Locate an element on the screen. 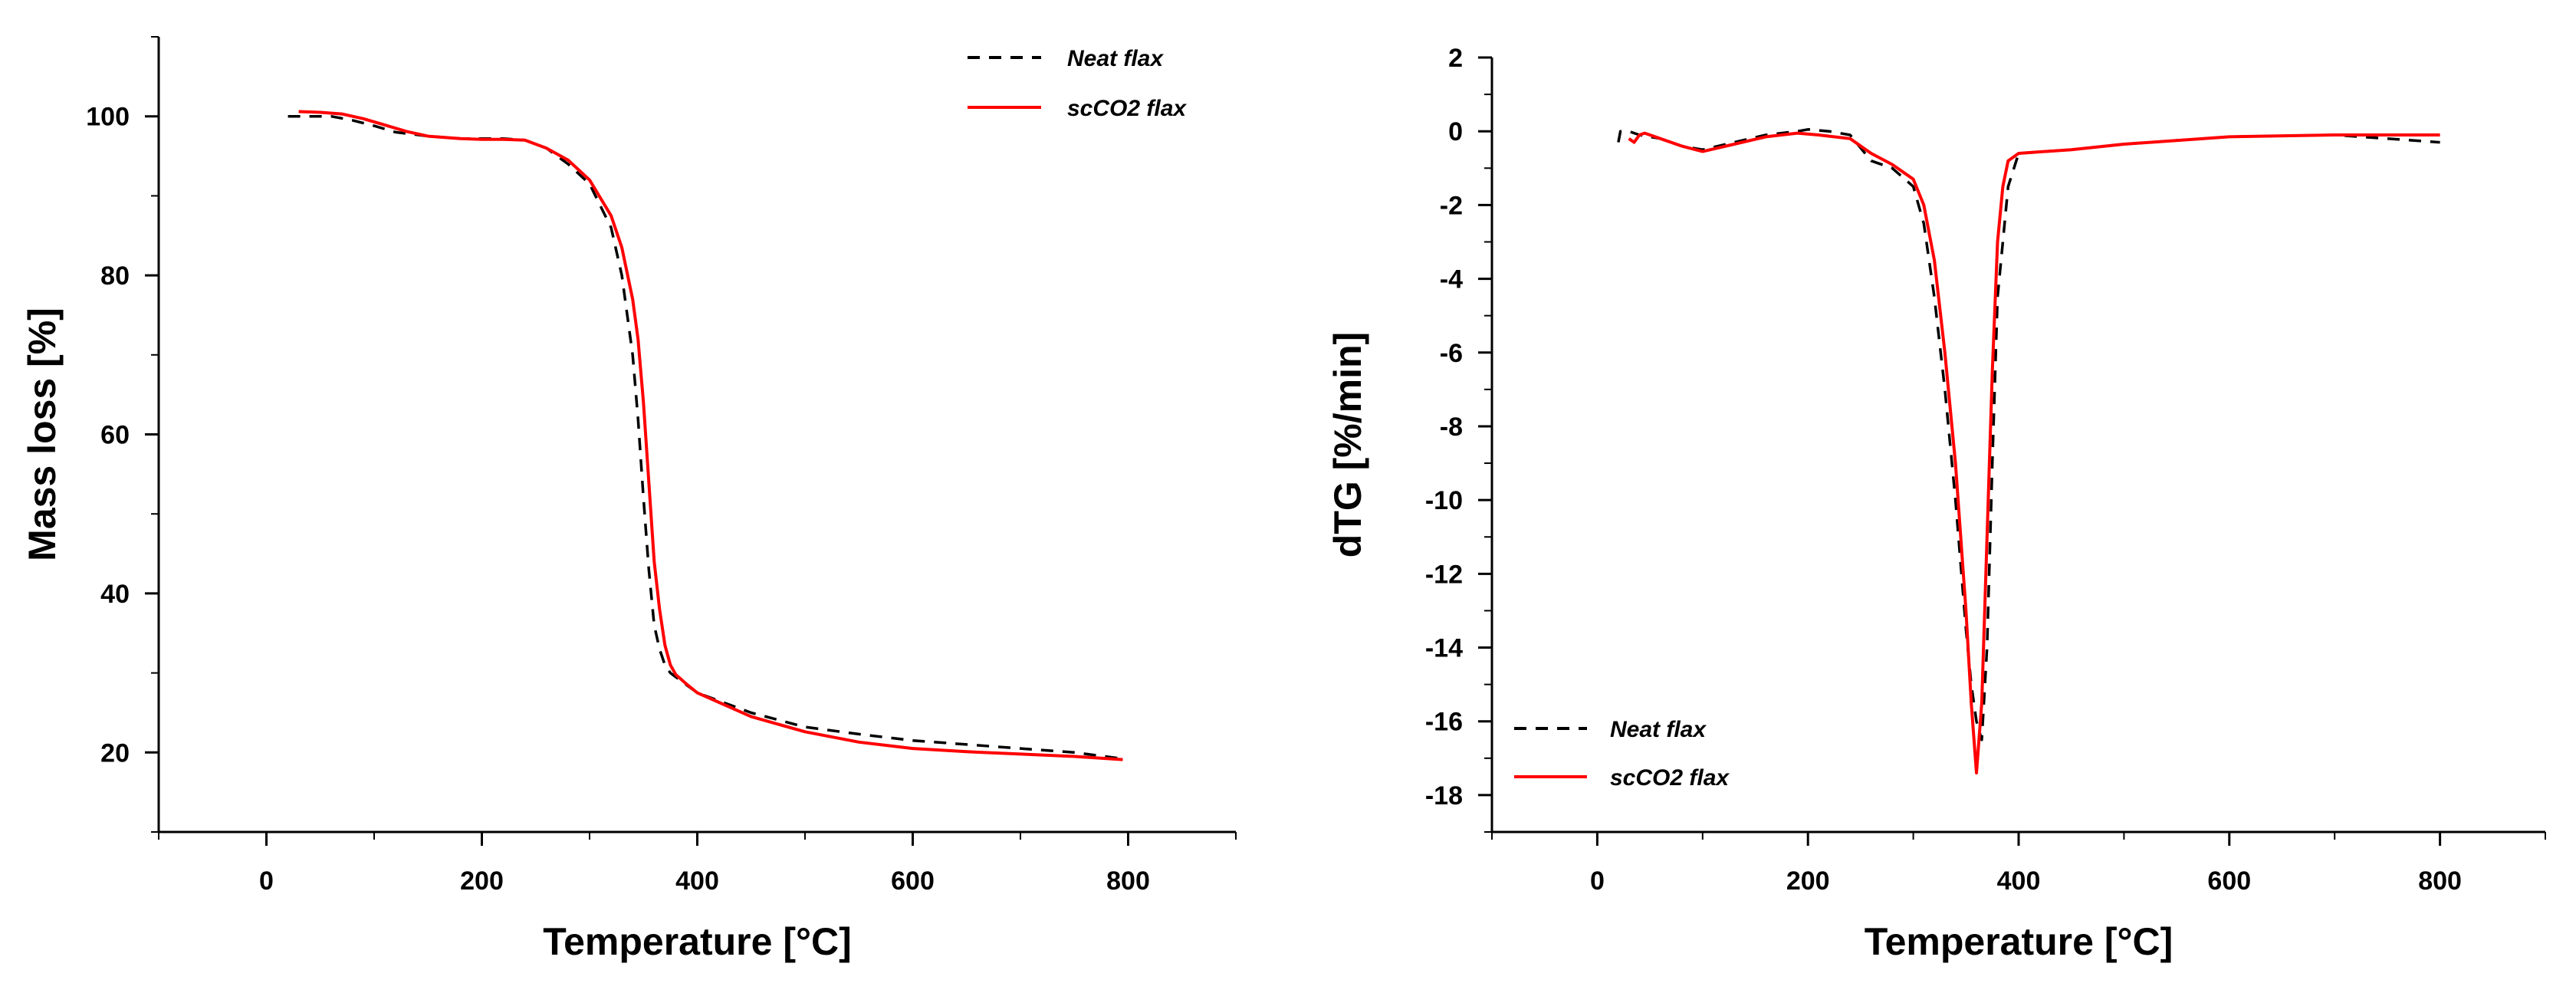  y-tick-label: -2 is located at coordinates (1452, 205).